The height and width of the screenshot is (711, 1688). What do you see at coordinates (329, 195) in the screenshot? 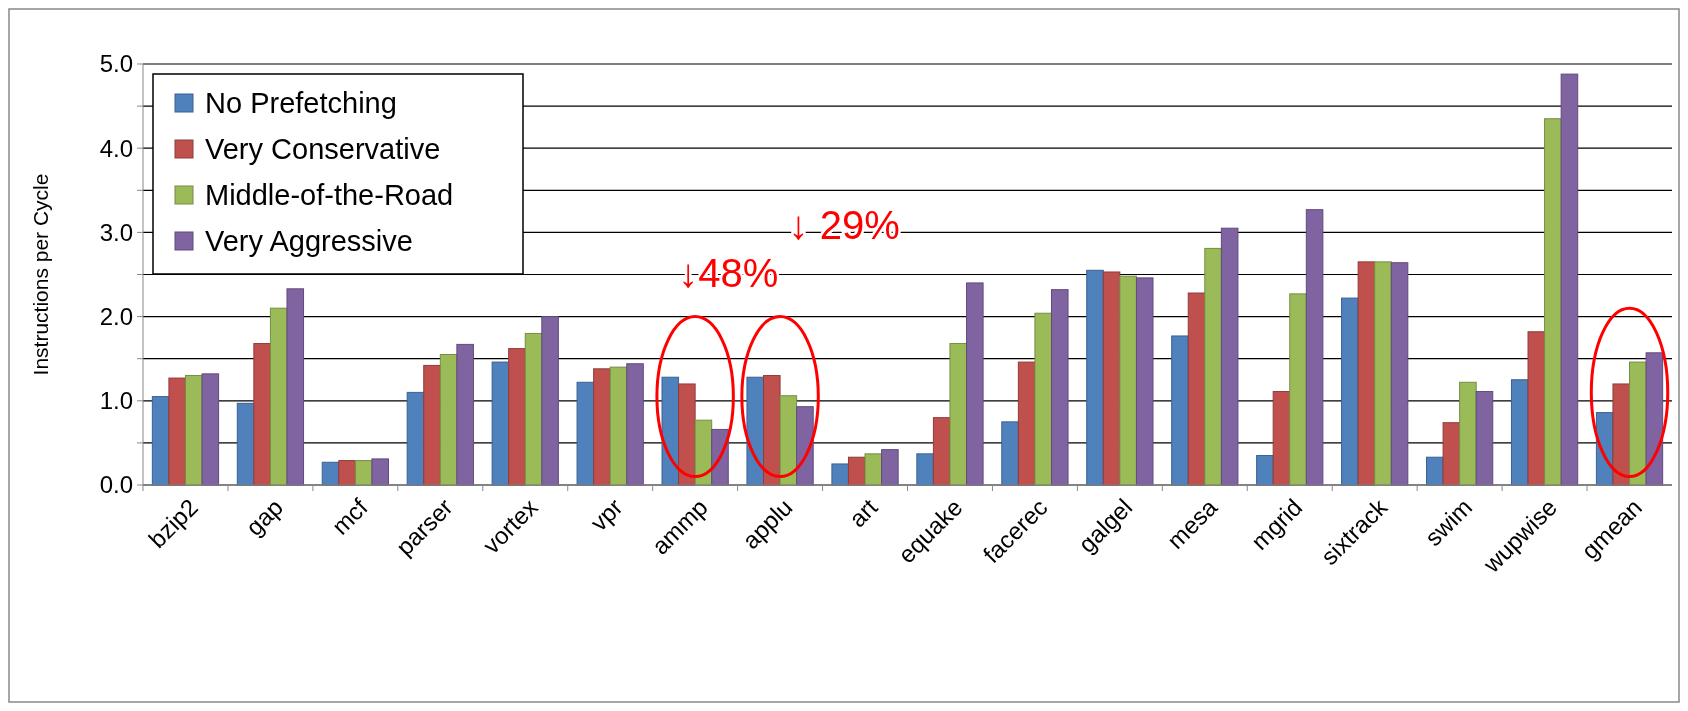
I see `legend-label: Middle-of-the-Road` at bounding box center [329, 195].